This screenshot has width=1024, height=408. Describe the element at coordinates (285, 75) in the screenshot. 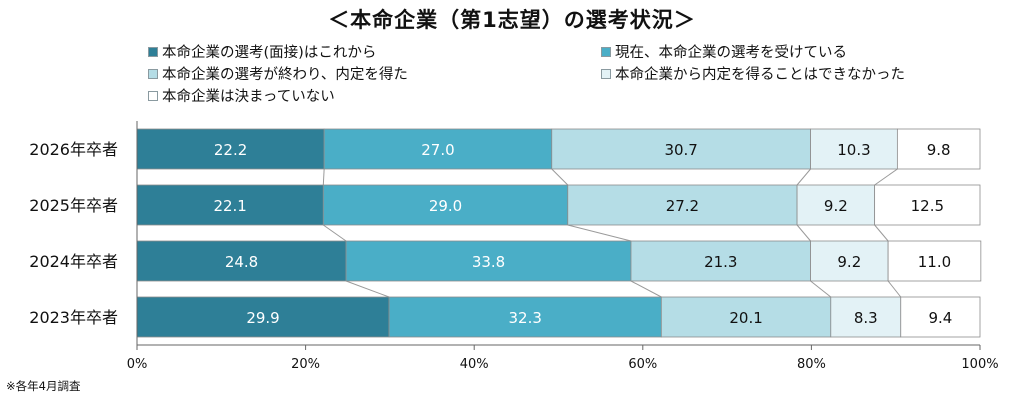

I see `legend-label: 本命企業の選考が終わり、内定を得た` at that location.